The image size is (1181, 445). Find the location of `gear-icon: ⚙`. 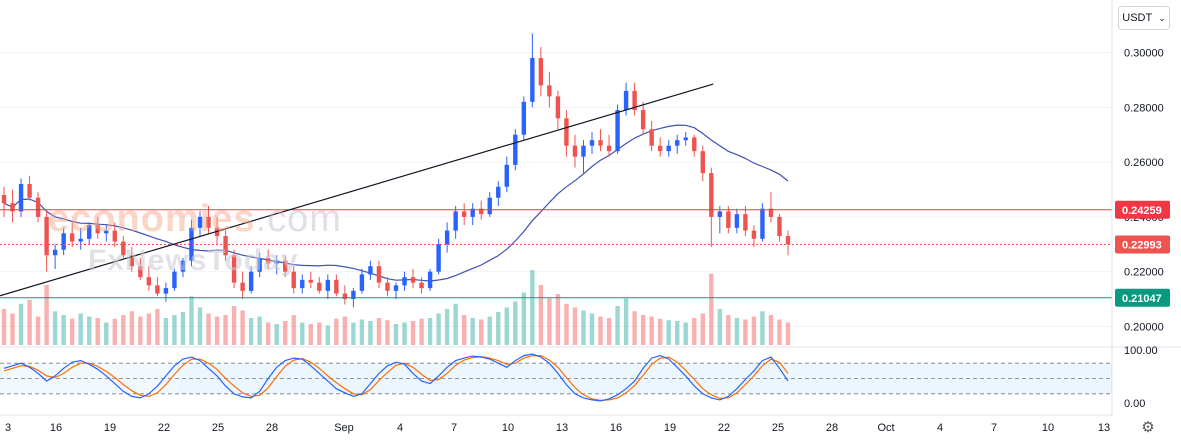

gear-icon: ⚙ is located at coordinates (1148, 427).